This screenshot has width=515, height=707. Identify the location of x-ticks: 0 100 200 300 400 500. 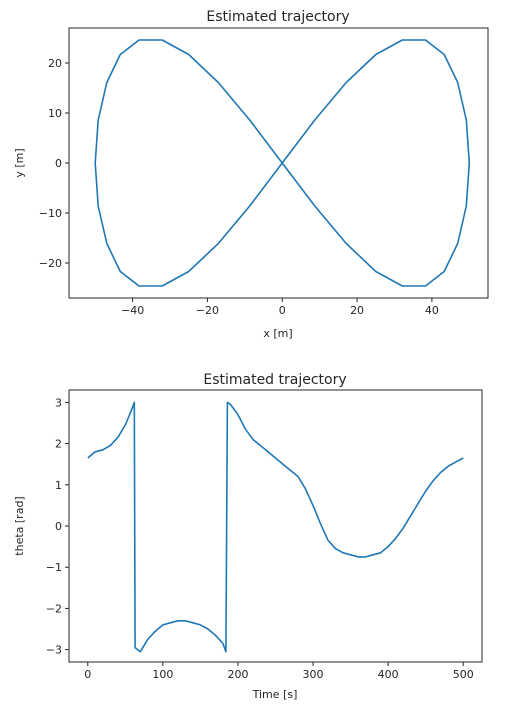
(279, 671).